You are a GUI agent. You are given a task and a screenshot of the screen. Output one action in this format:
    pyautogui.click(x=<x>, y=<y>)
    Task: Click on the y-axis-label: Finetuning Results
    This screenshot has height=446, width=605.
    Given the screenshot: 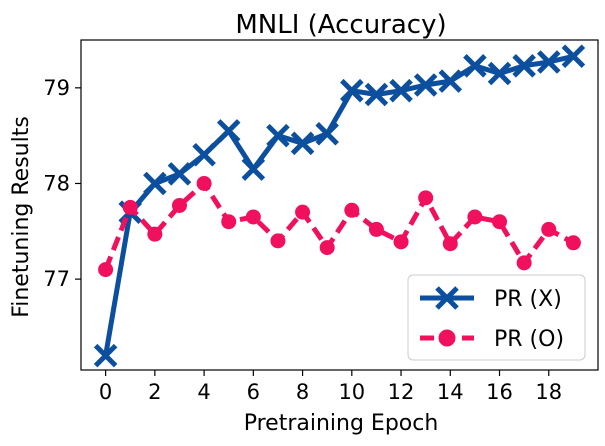 What is the action you would take?
    pyautogui.click(x=21, y=217)
    